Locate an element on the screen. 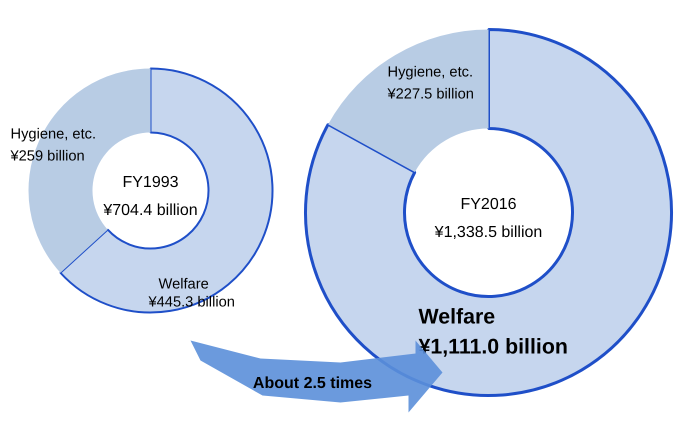 The image size is (675, 421). text: FY2016 is located at coordinates (488, 204).